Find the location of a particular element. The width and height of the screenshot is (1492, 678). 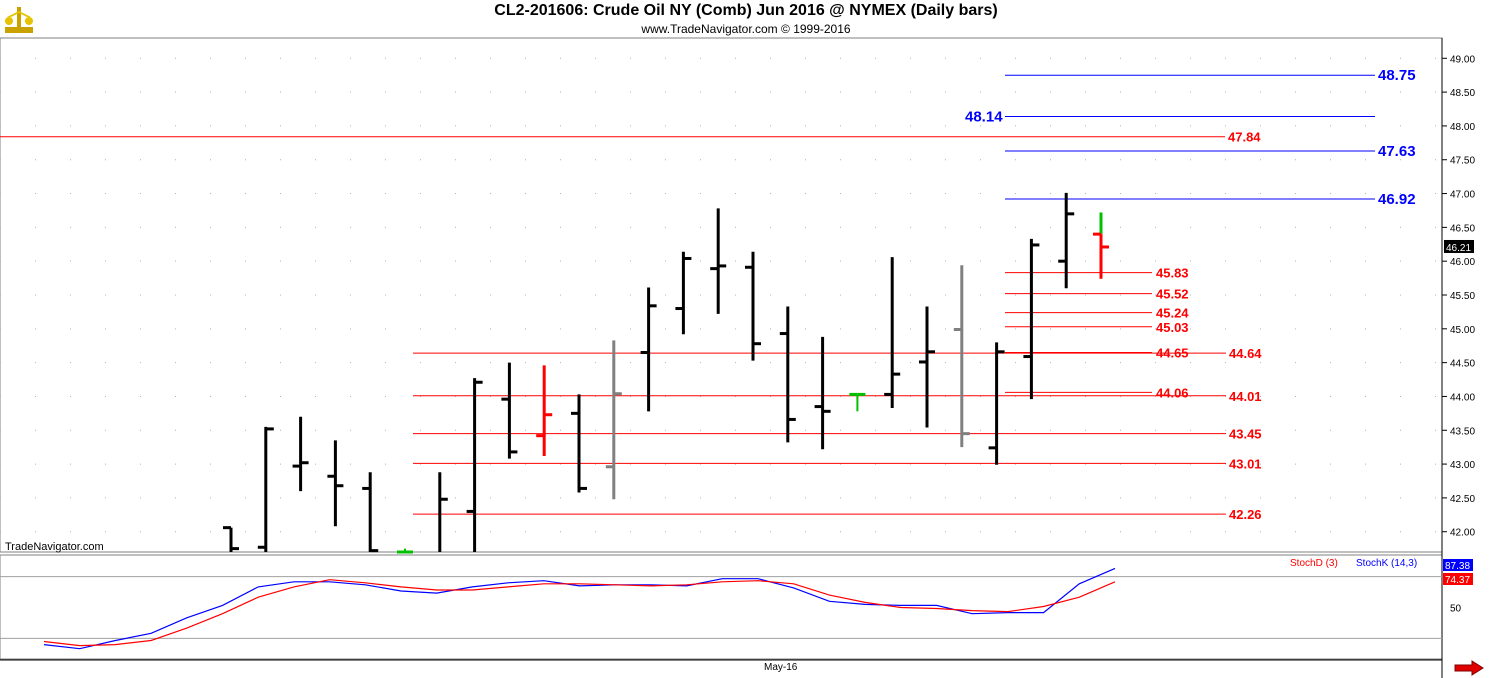

y-tick-label: 46.00 is located at coordinates (1462, 262).